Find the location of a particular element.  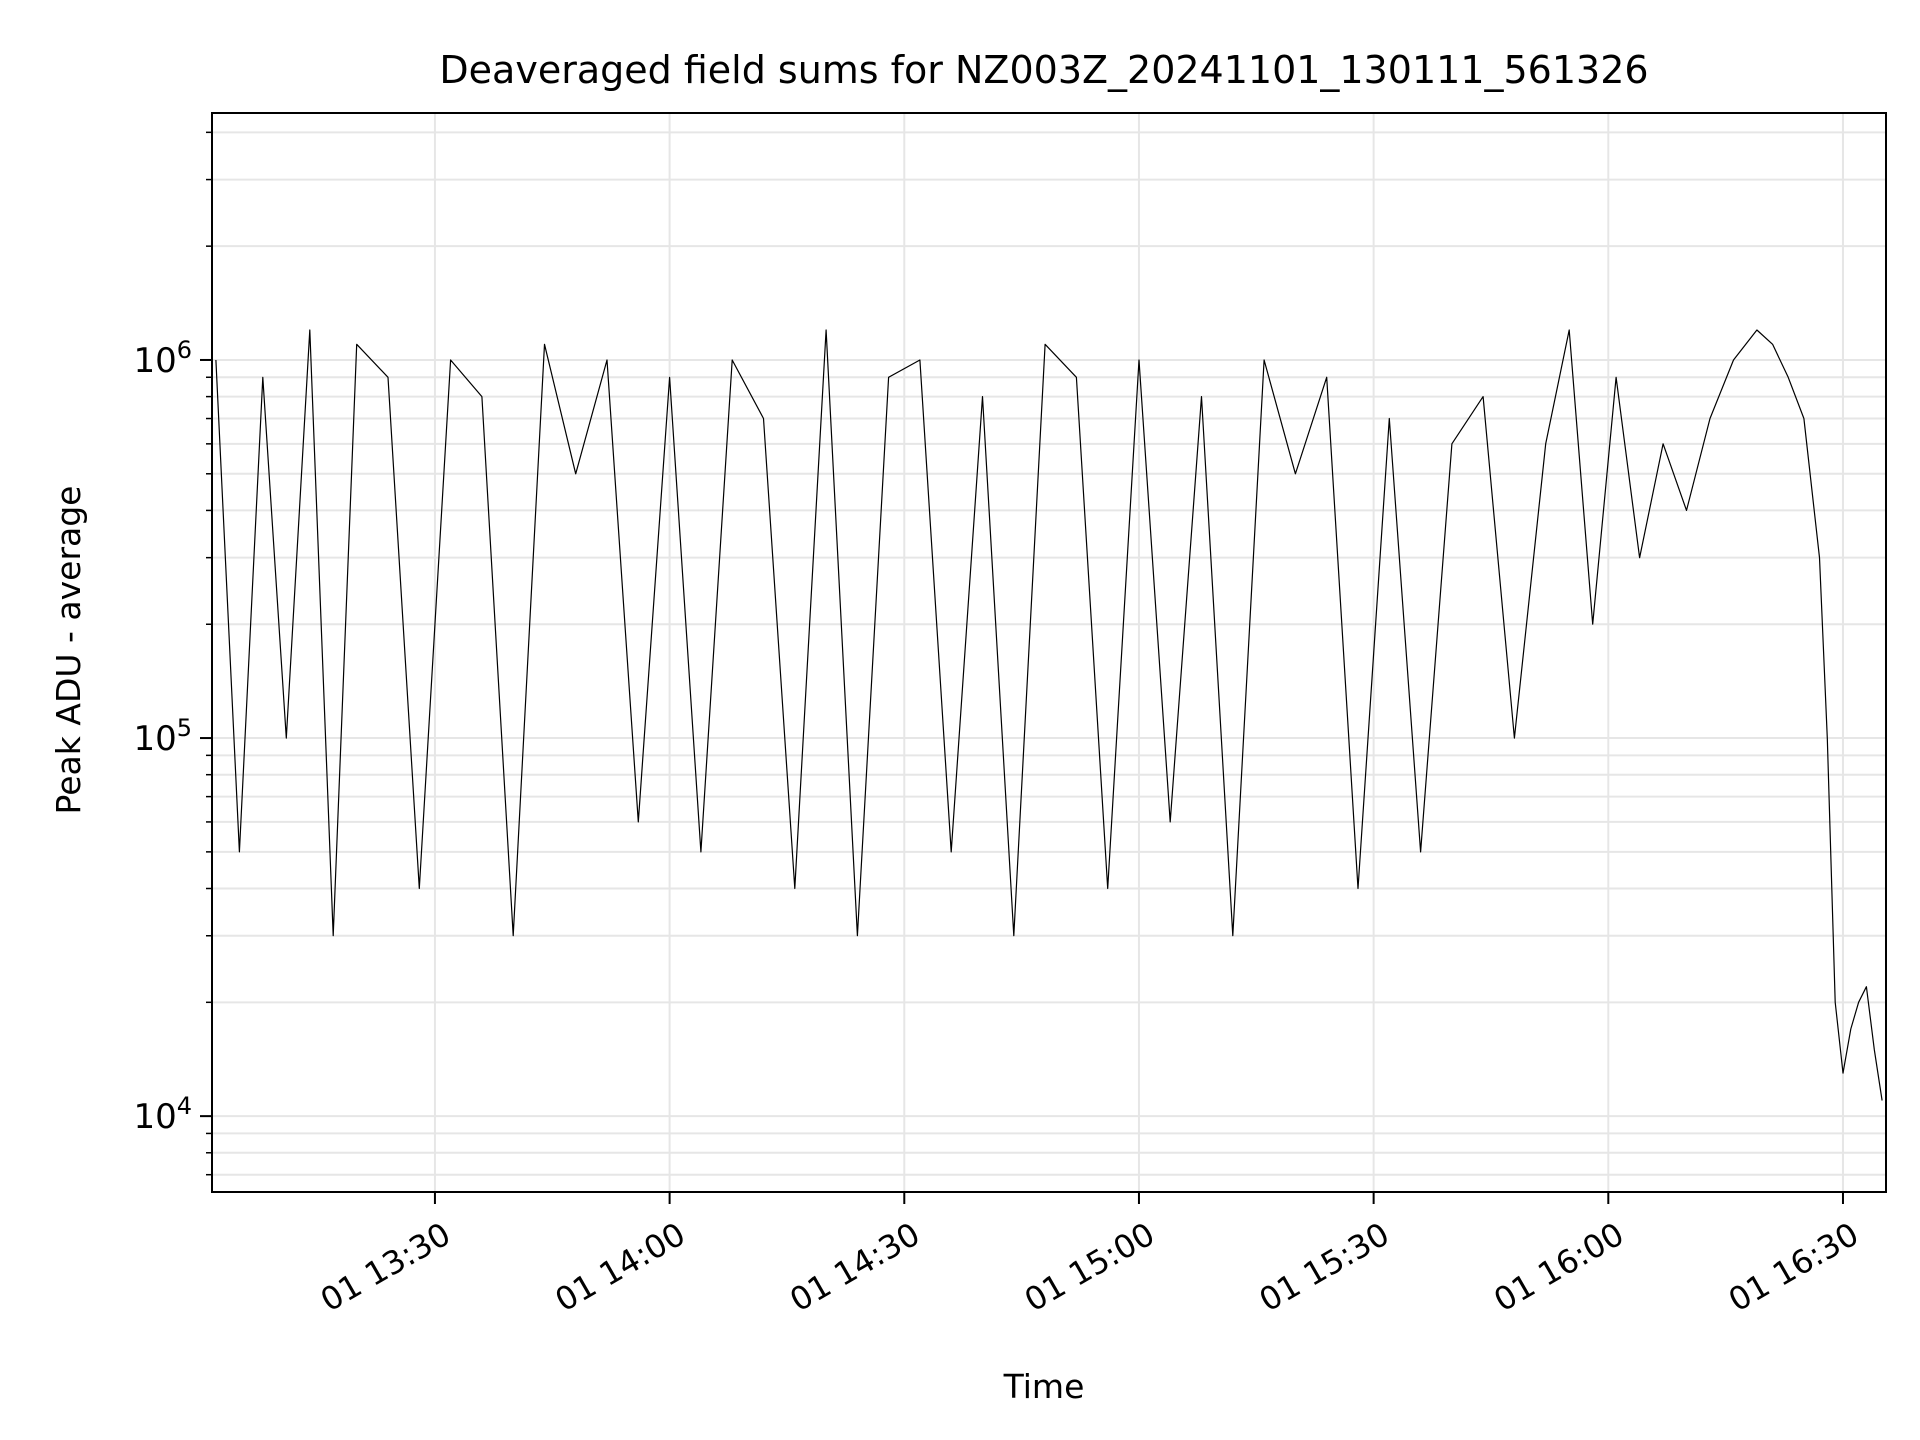

y-axis: 10⁴ 10⁵ 10⁶ is located at coordinates (172, 653).